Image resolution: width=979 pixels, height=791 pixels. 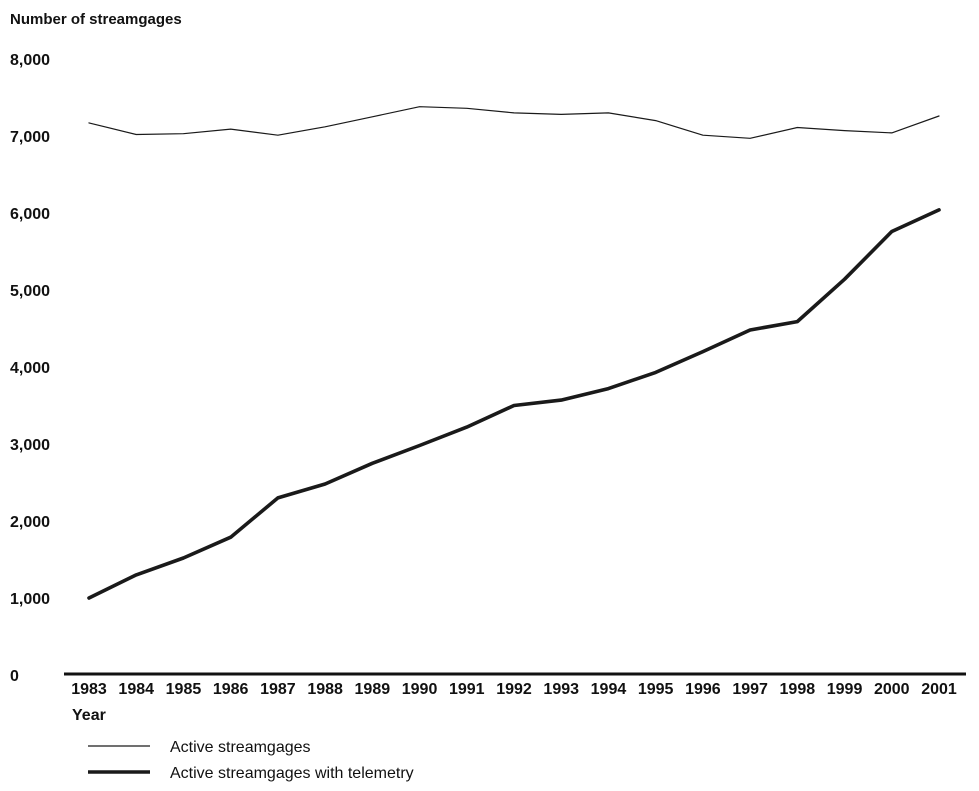 What do you see at coordinates (184, 689) in the screenshot?
I see `x-tick-label: 1985` at bounding box center [184, 689].